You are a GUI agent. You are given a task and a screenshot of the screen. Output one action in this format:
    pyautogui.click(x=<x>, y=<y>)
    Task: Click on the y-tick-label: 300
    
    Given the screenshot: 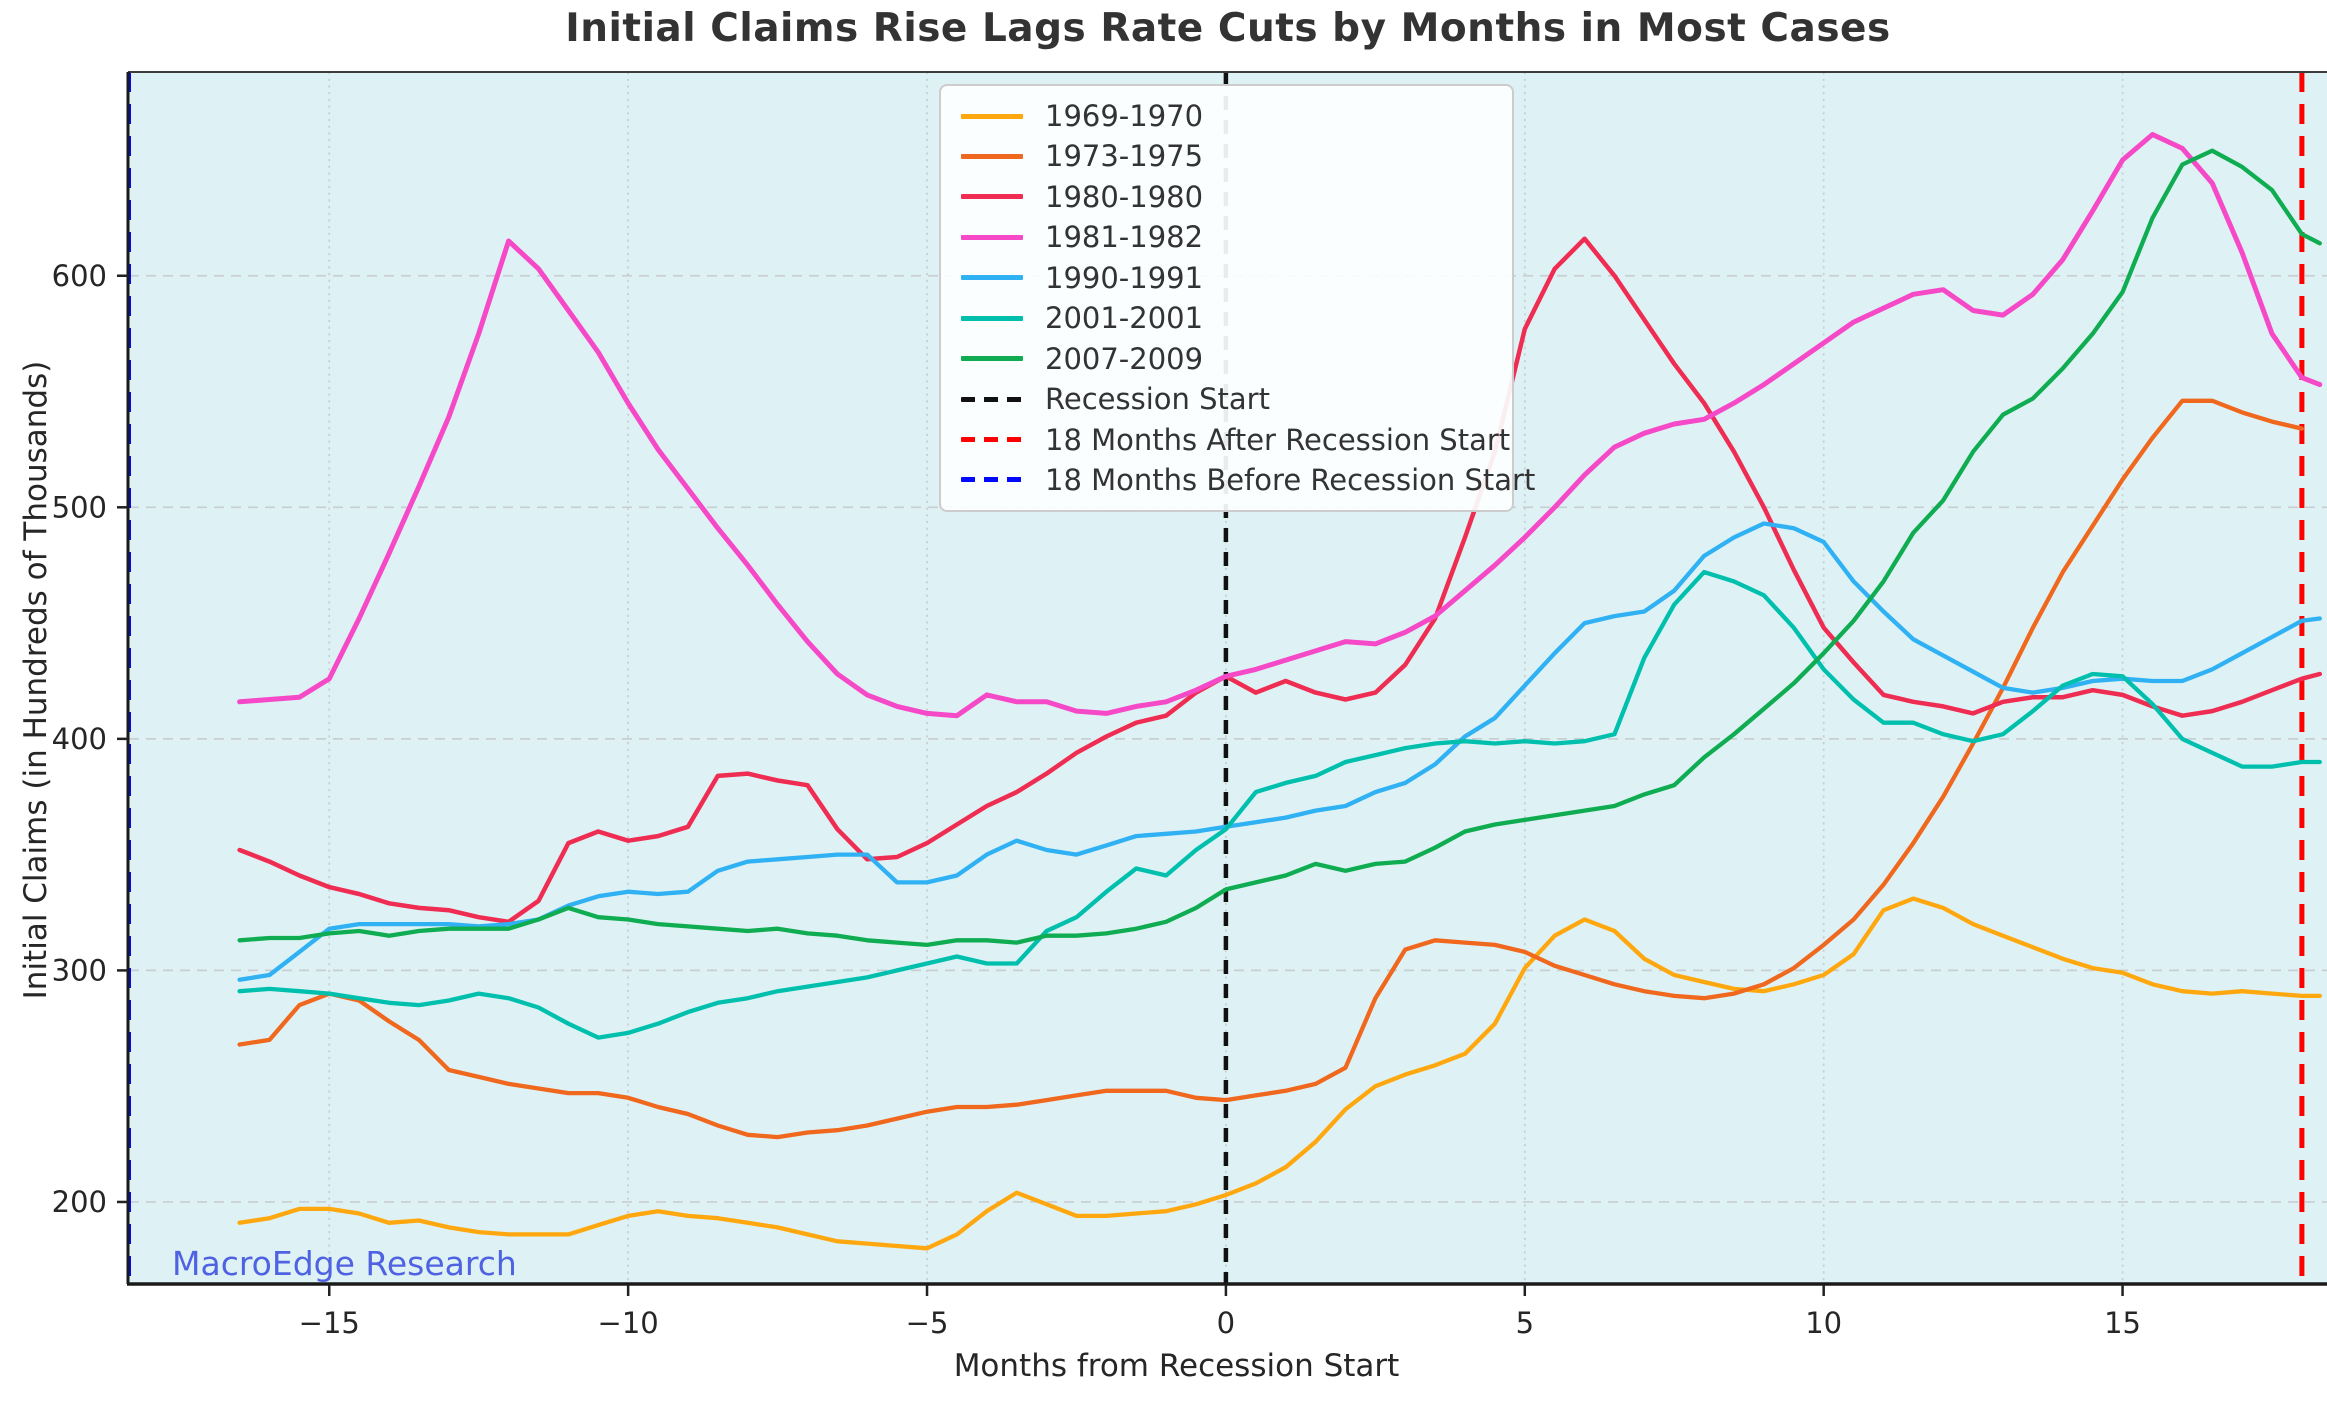 What is the action you would take?
    pyautogui.click(x=79, y=970)
    